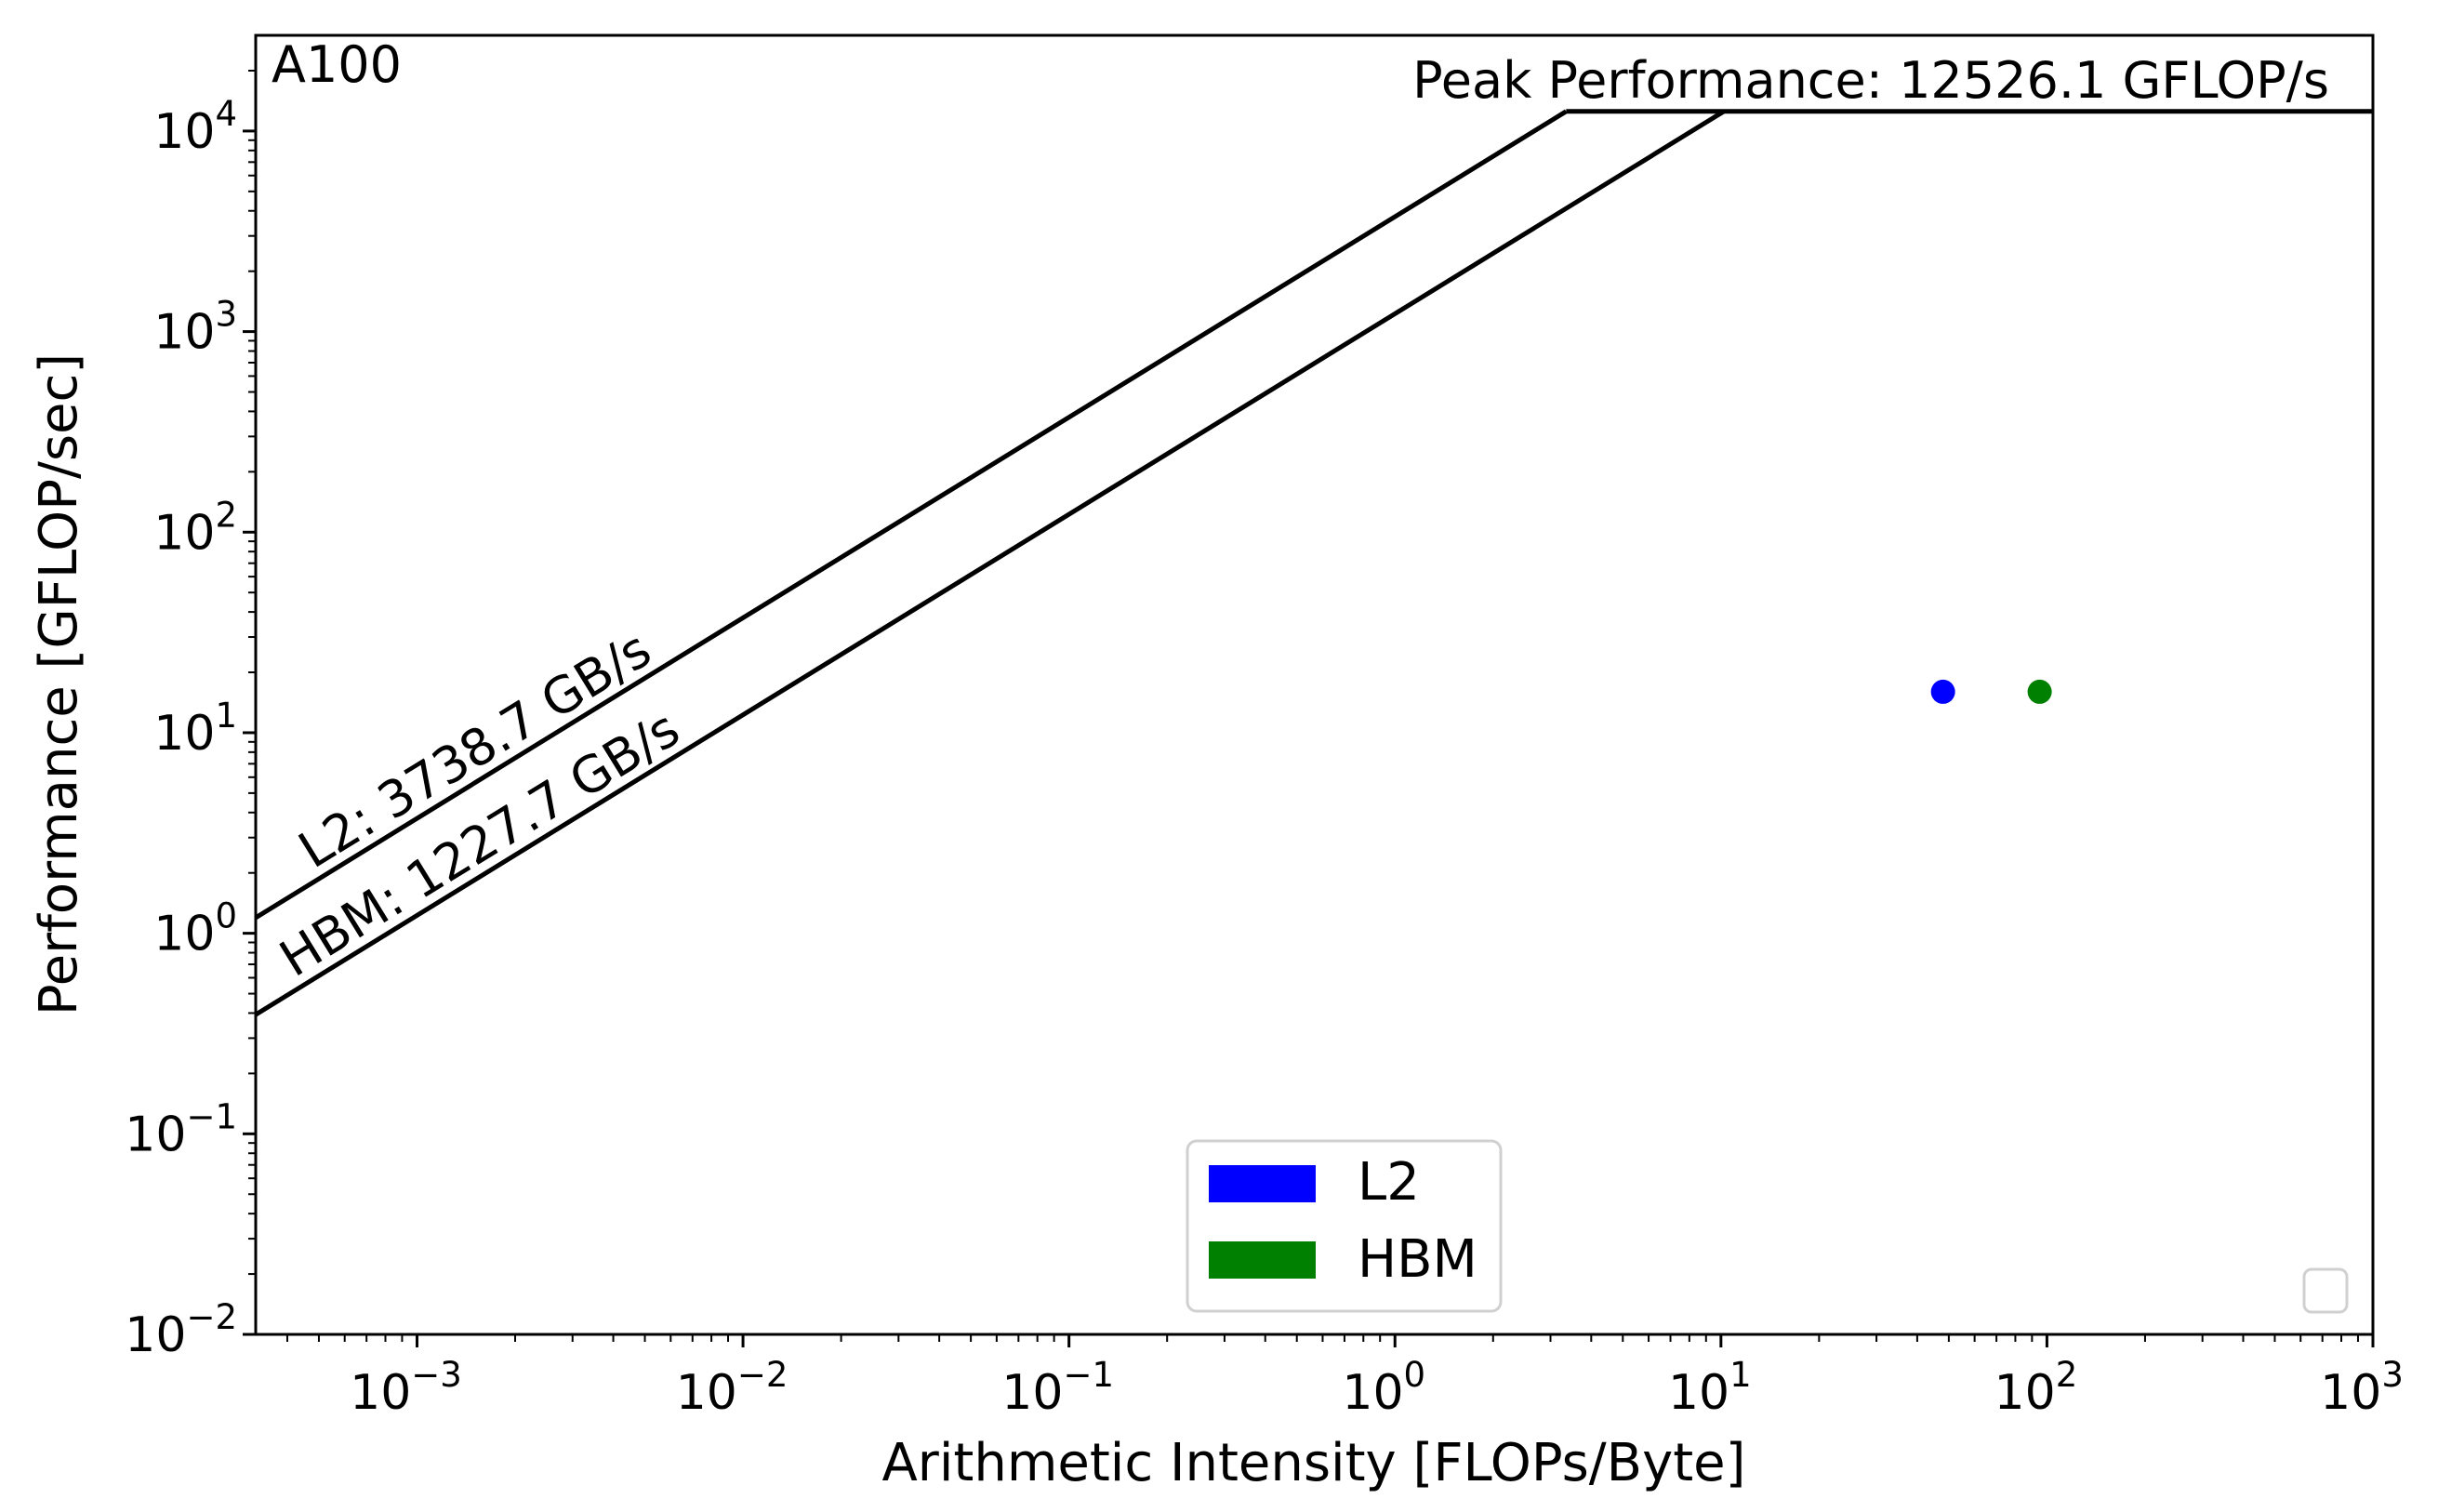 This screenshot has height=1512, width=2438. I want to click on x-tick-label: 10², so click(2036, 1388).